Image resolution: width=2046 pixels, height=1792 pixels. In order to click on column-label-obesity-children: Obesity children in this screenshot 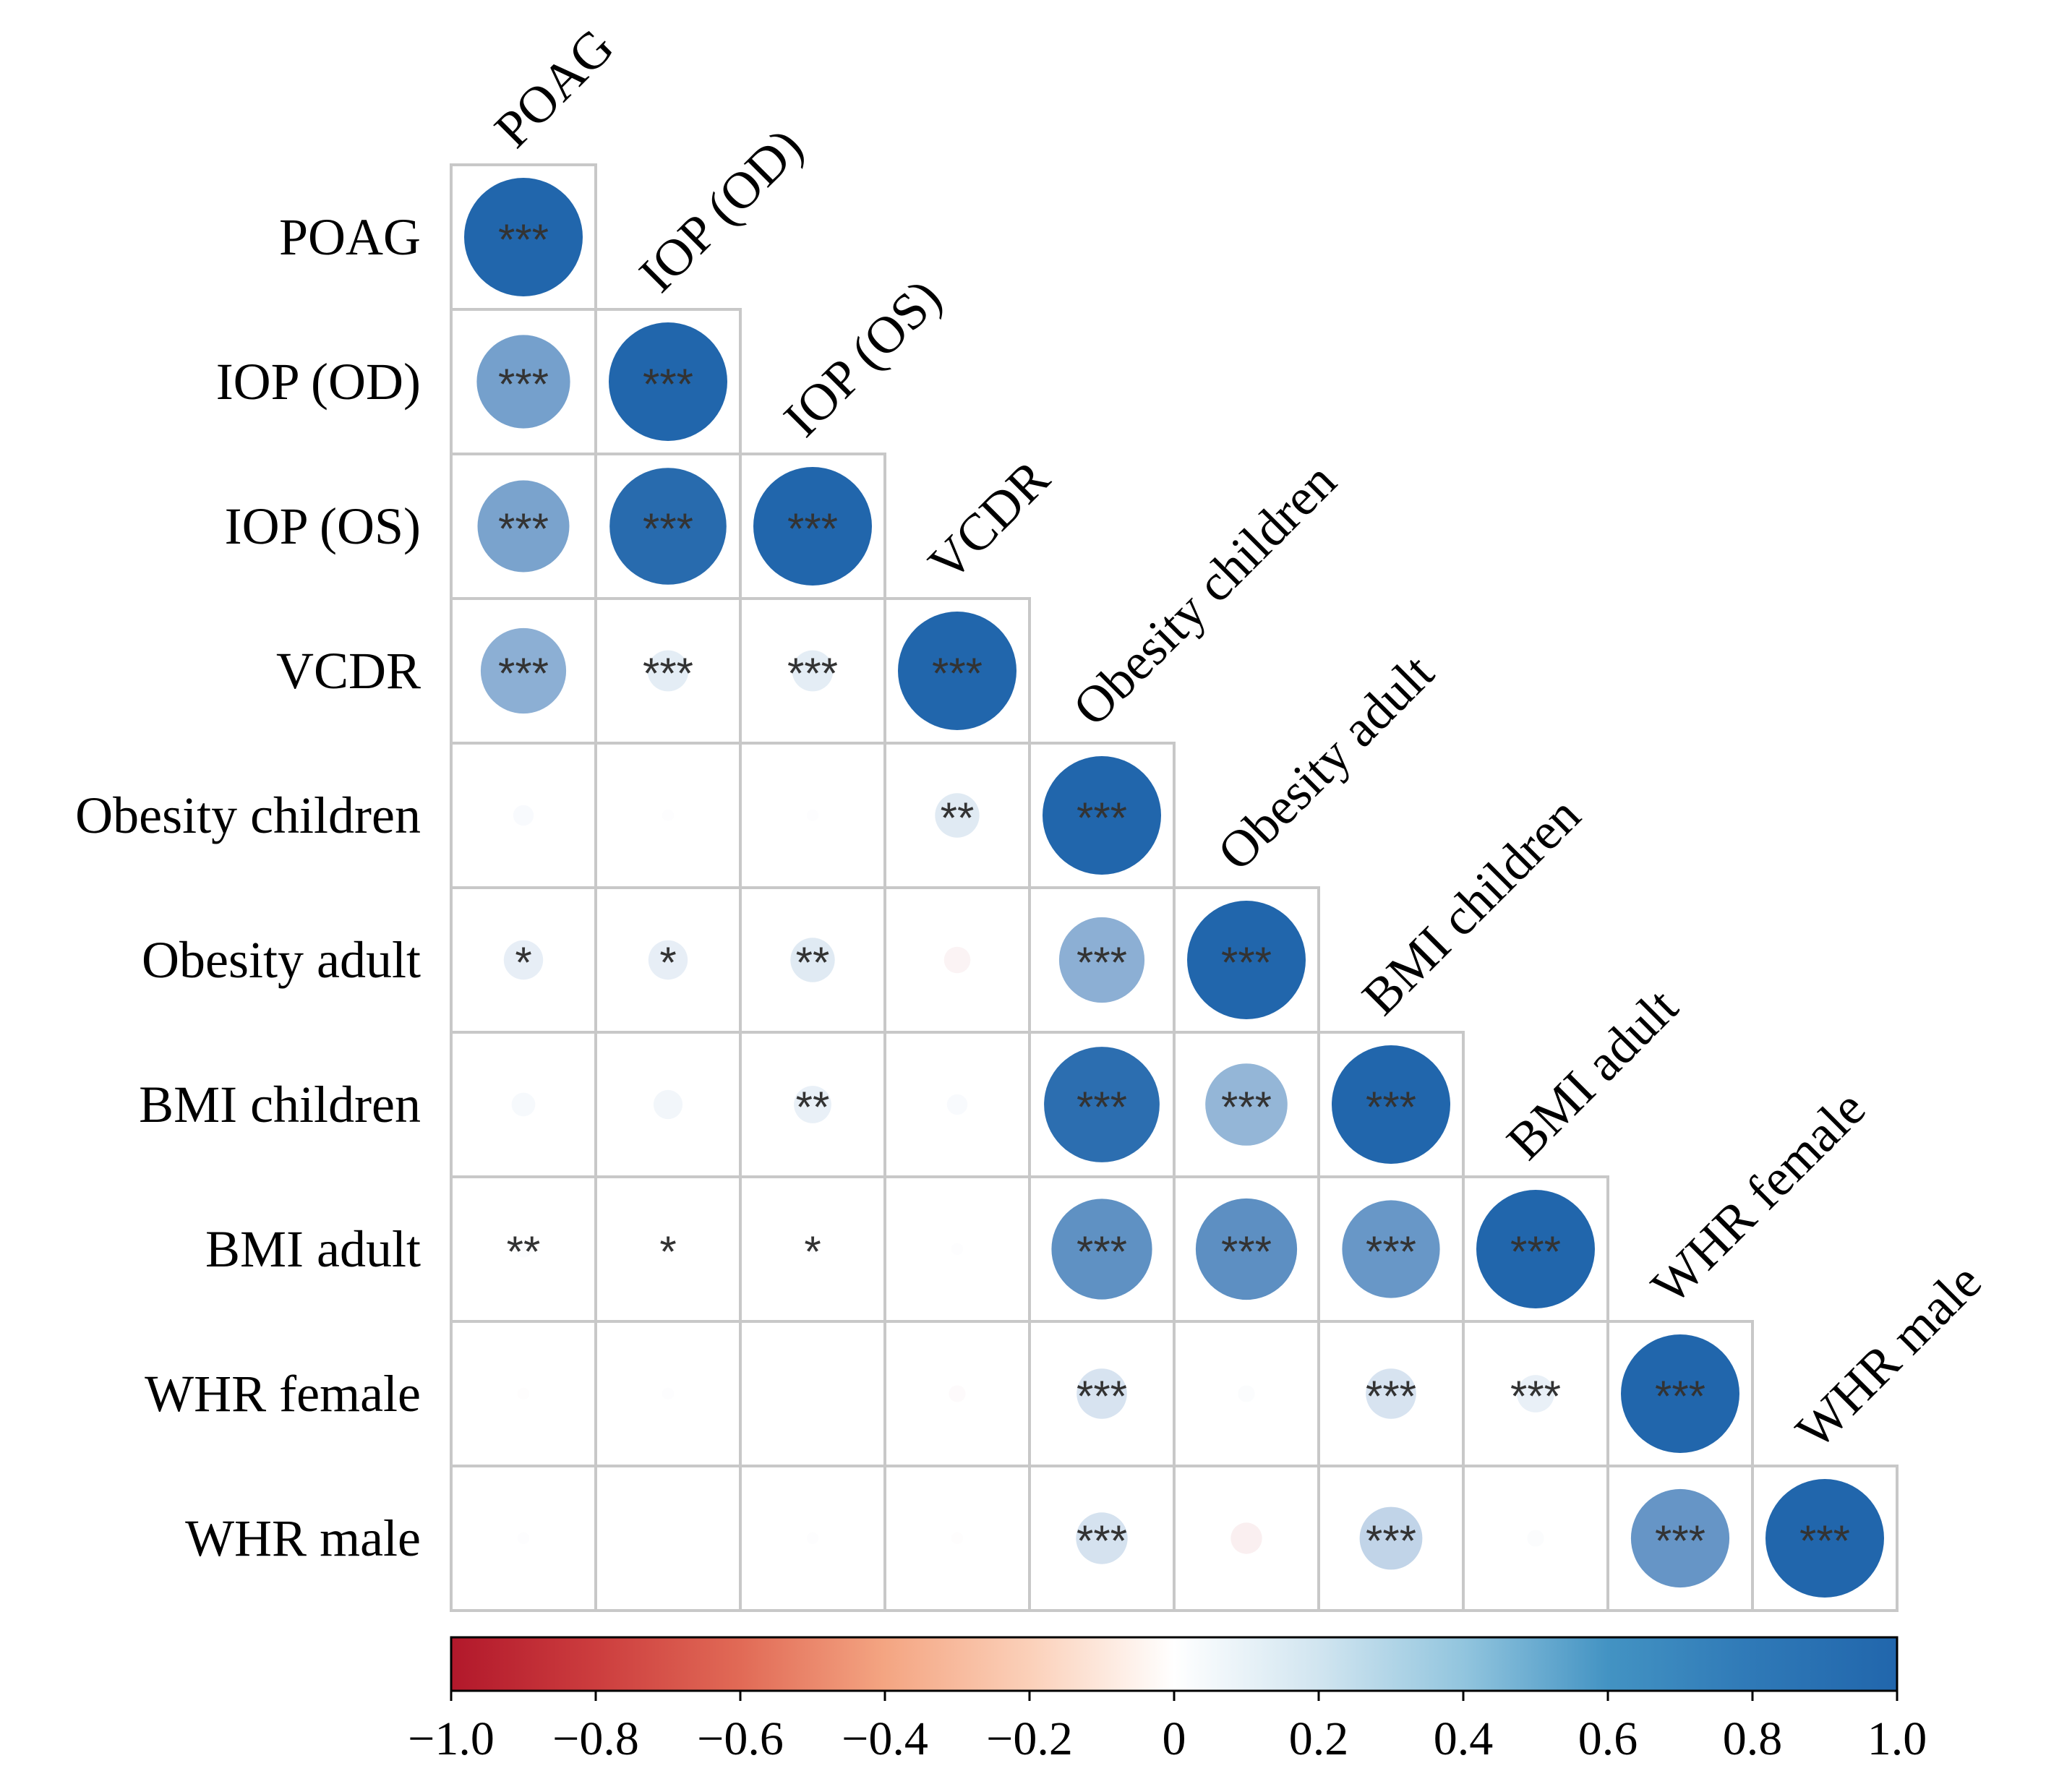, I will do `click(1205, 594)`.